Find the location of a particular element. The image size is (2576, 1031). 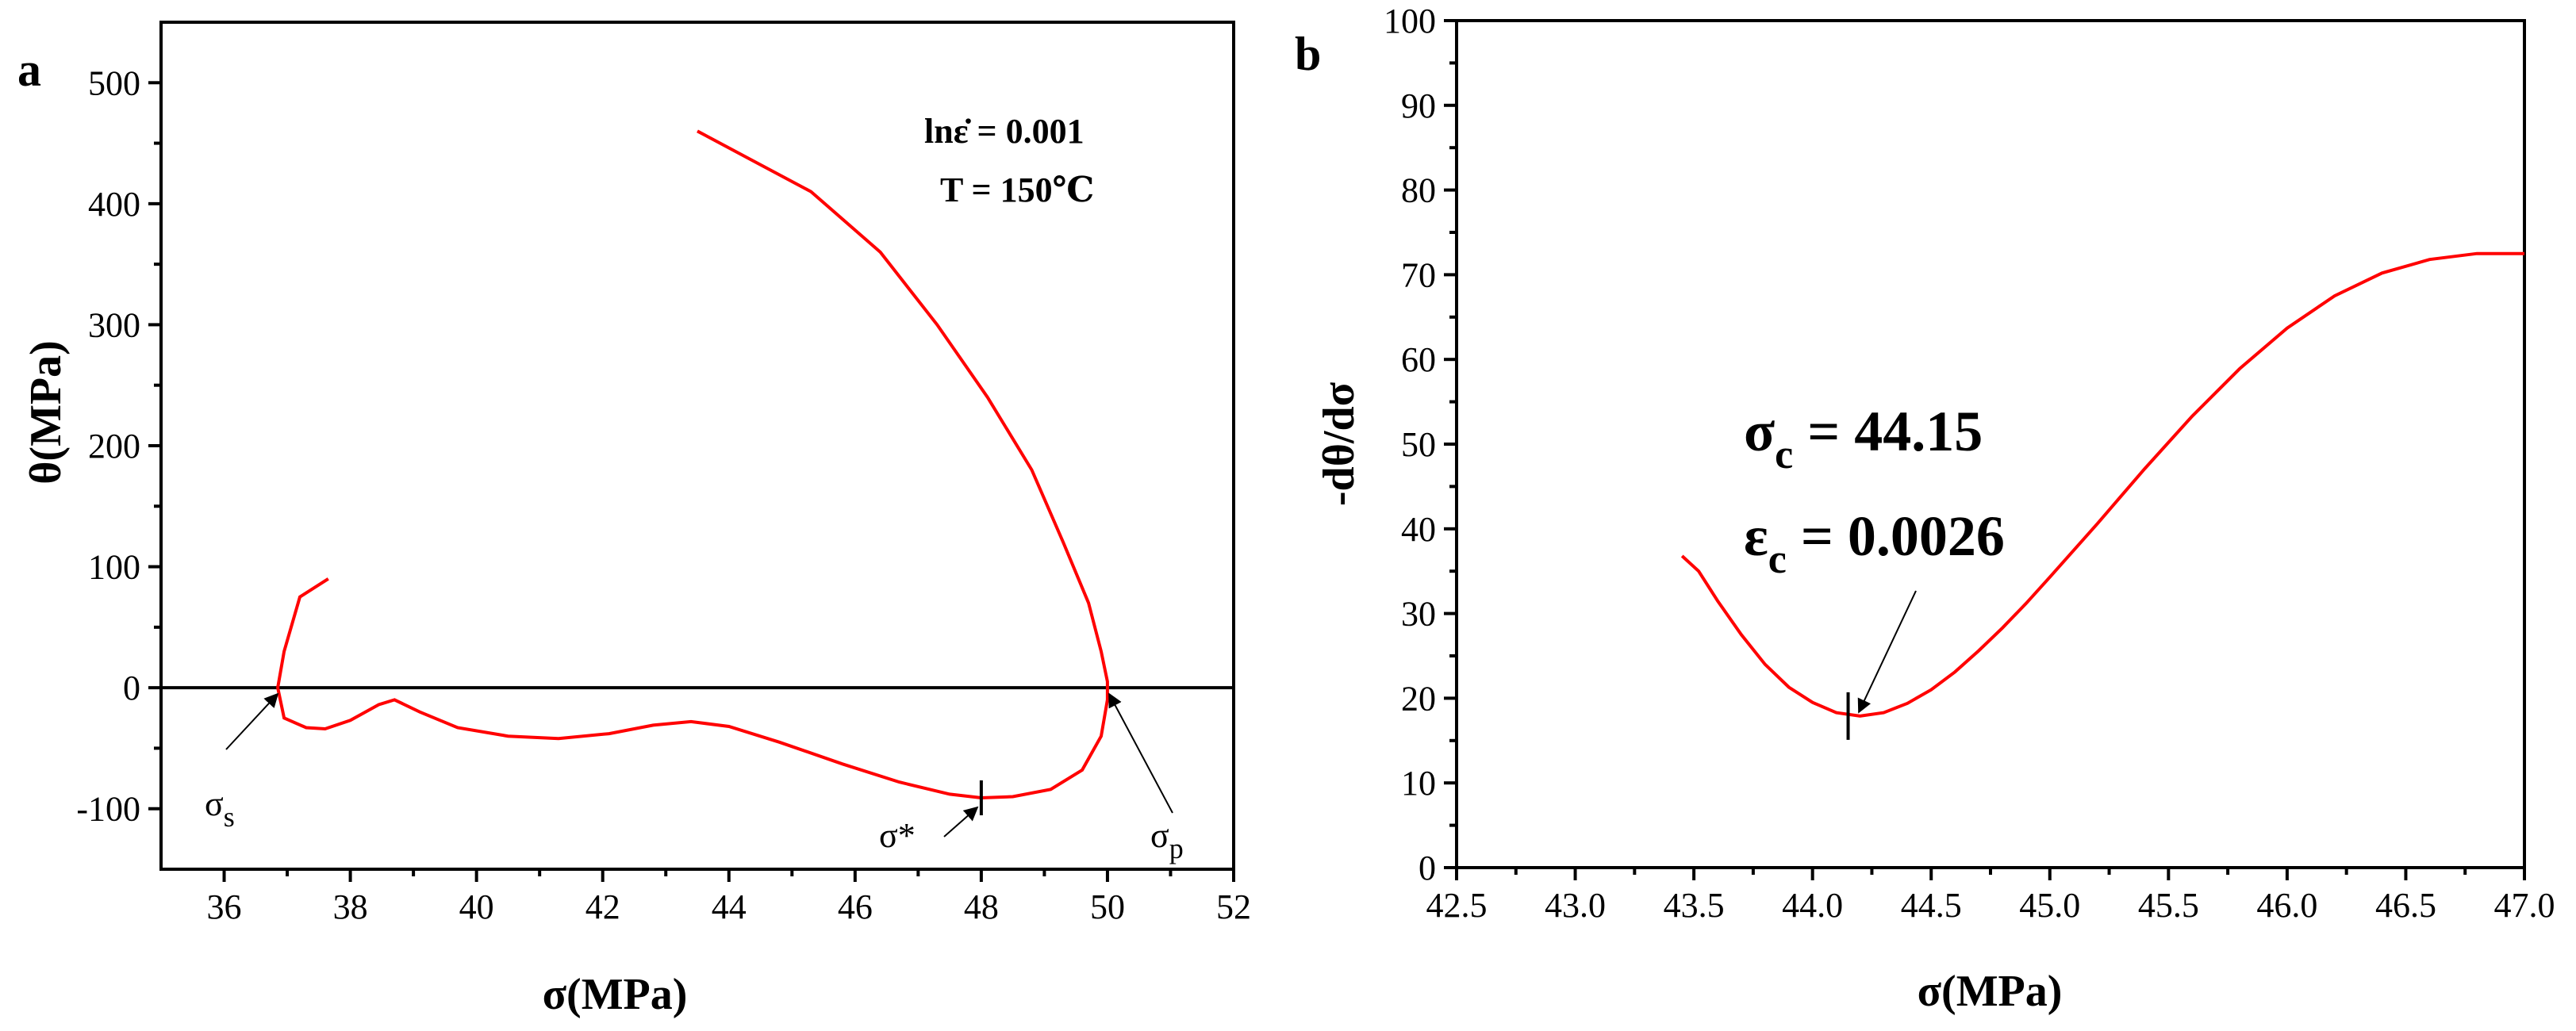

panel-b-y-tick-label: 30 is located at coordinates (1418, 614).